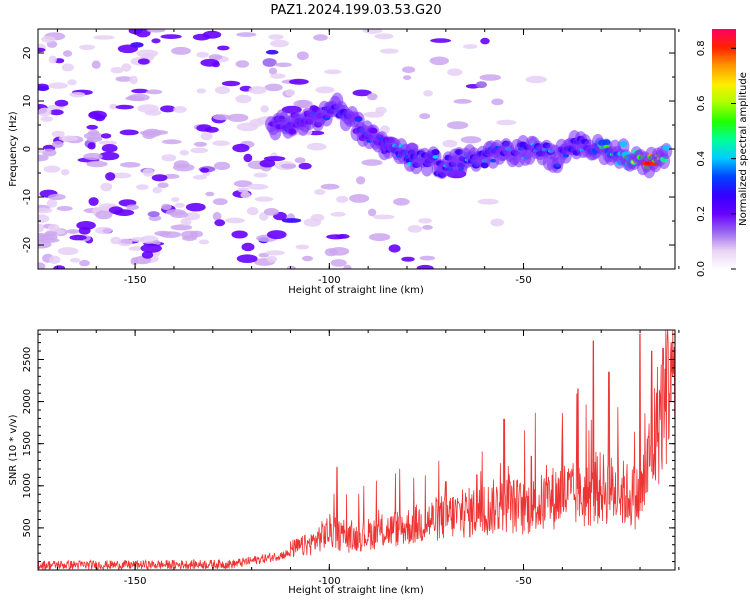 The image size is (750, 600). I want to click on snr-xtick-label: -150, so click(135, 581).